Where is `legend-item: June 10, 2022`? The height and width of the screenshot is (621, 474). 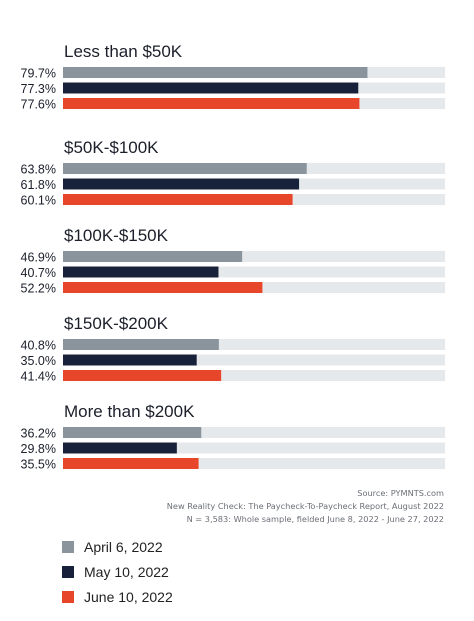 legend-item: June 10, 2022 is located at coordinates (117, 596).